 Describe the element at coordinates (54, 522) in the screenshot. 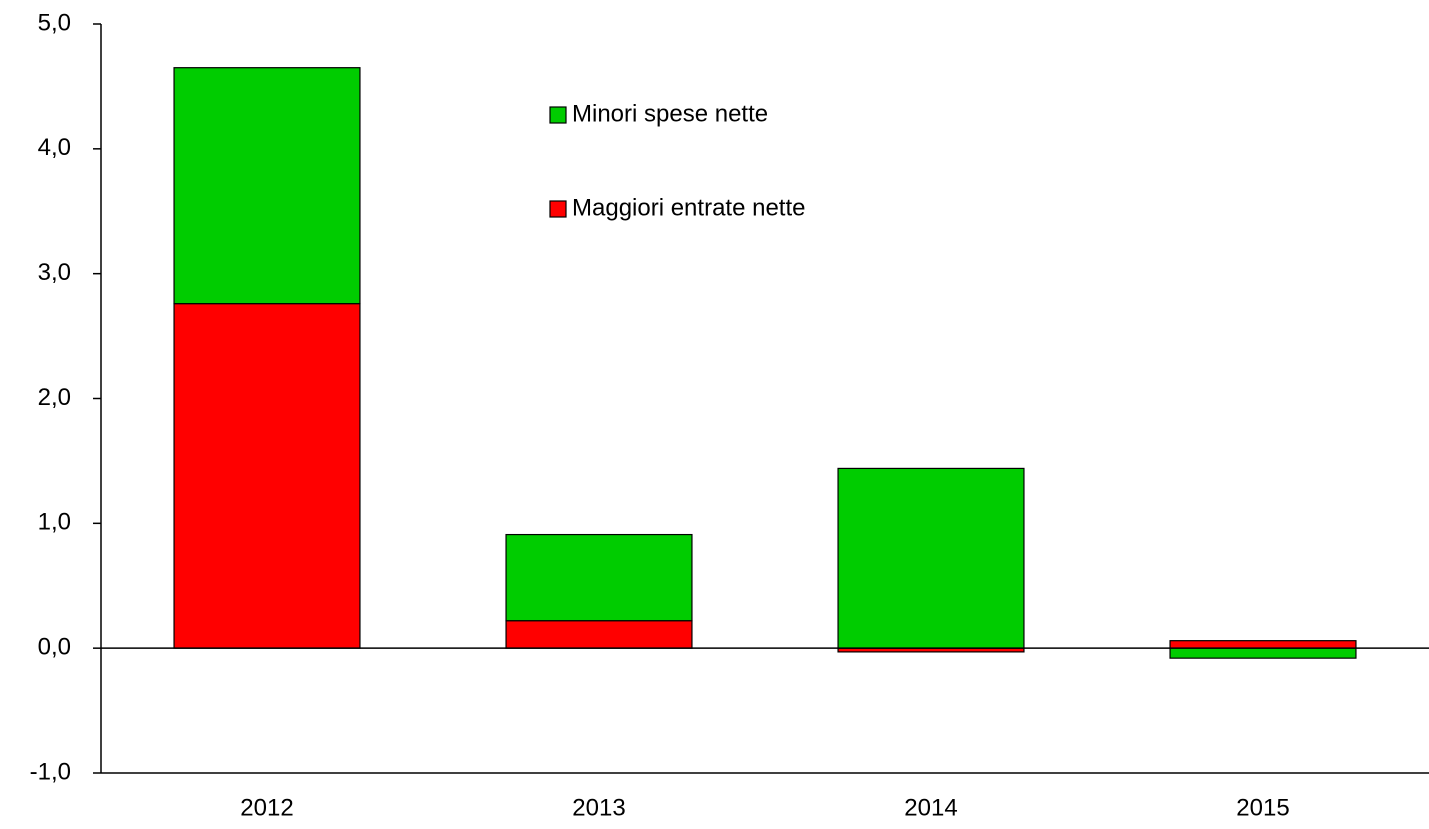

I see `y-tick-label: 1,0` at that location.